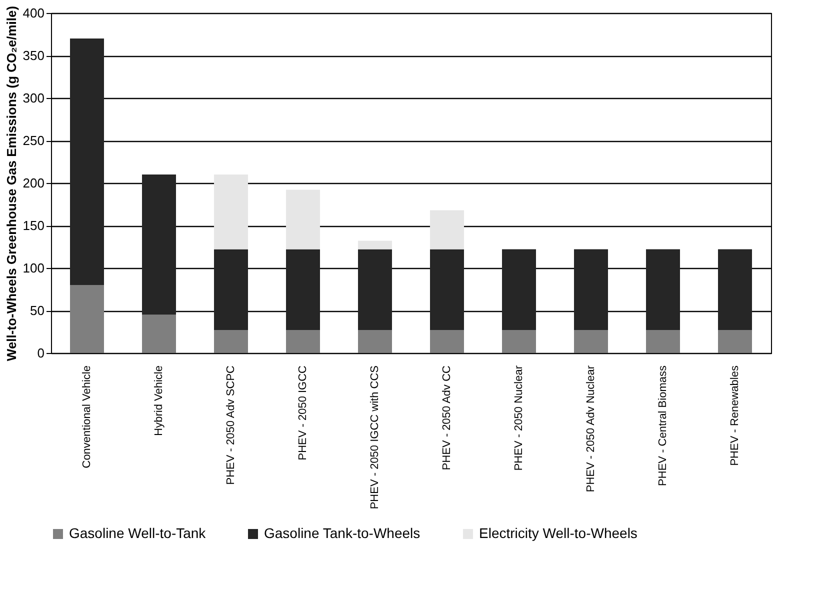 Image resolution: width=838 pixels, height=592 pixels. Describe the element at coordinates (231, 425) in the screenshot. I see `x-tick-label: PHEV - 2050 Adv SCPC` at that location.